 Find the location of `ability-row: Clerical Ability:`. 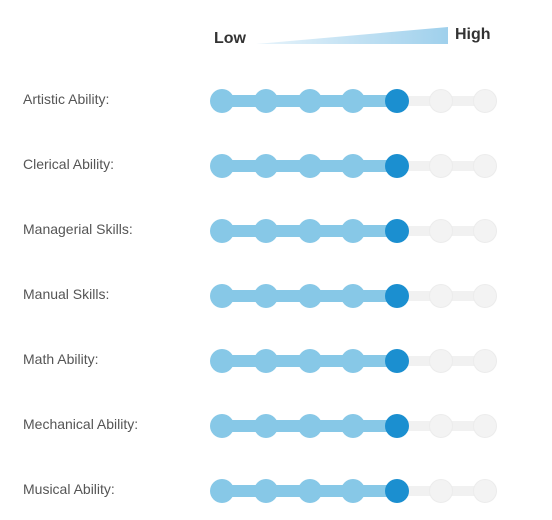

ability-row: Clerical Ability: is located at coordinates (276, 166).